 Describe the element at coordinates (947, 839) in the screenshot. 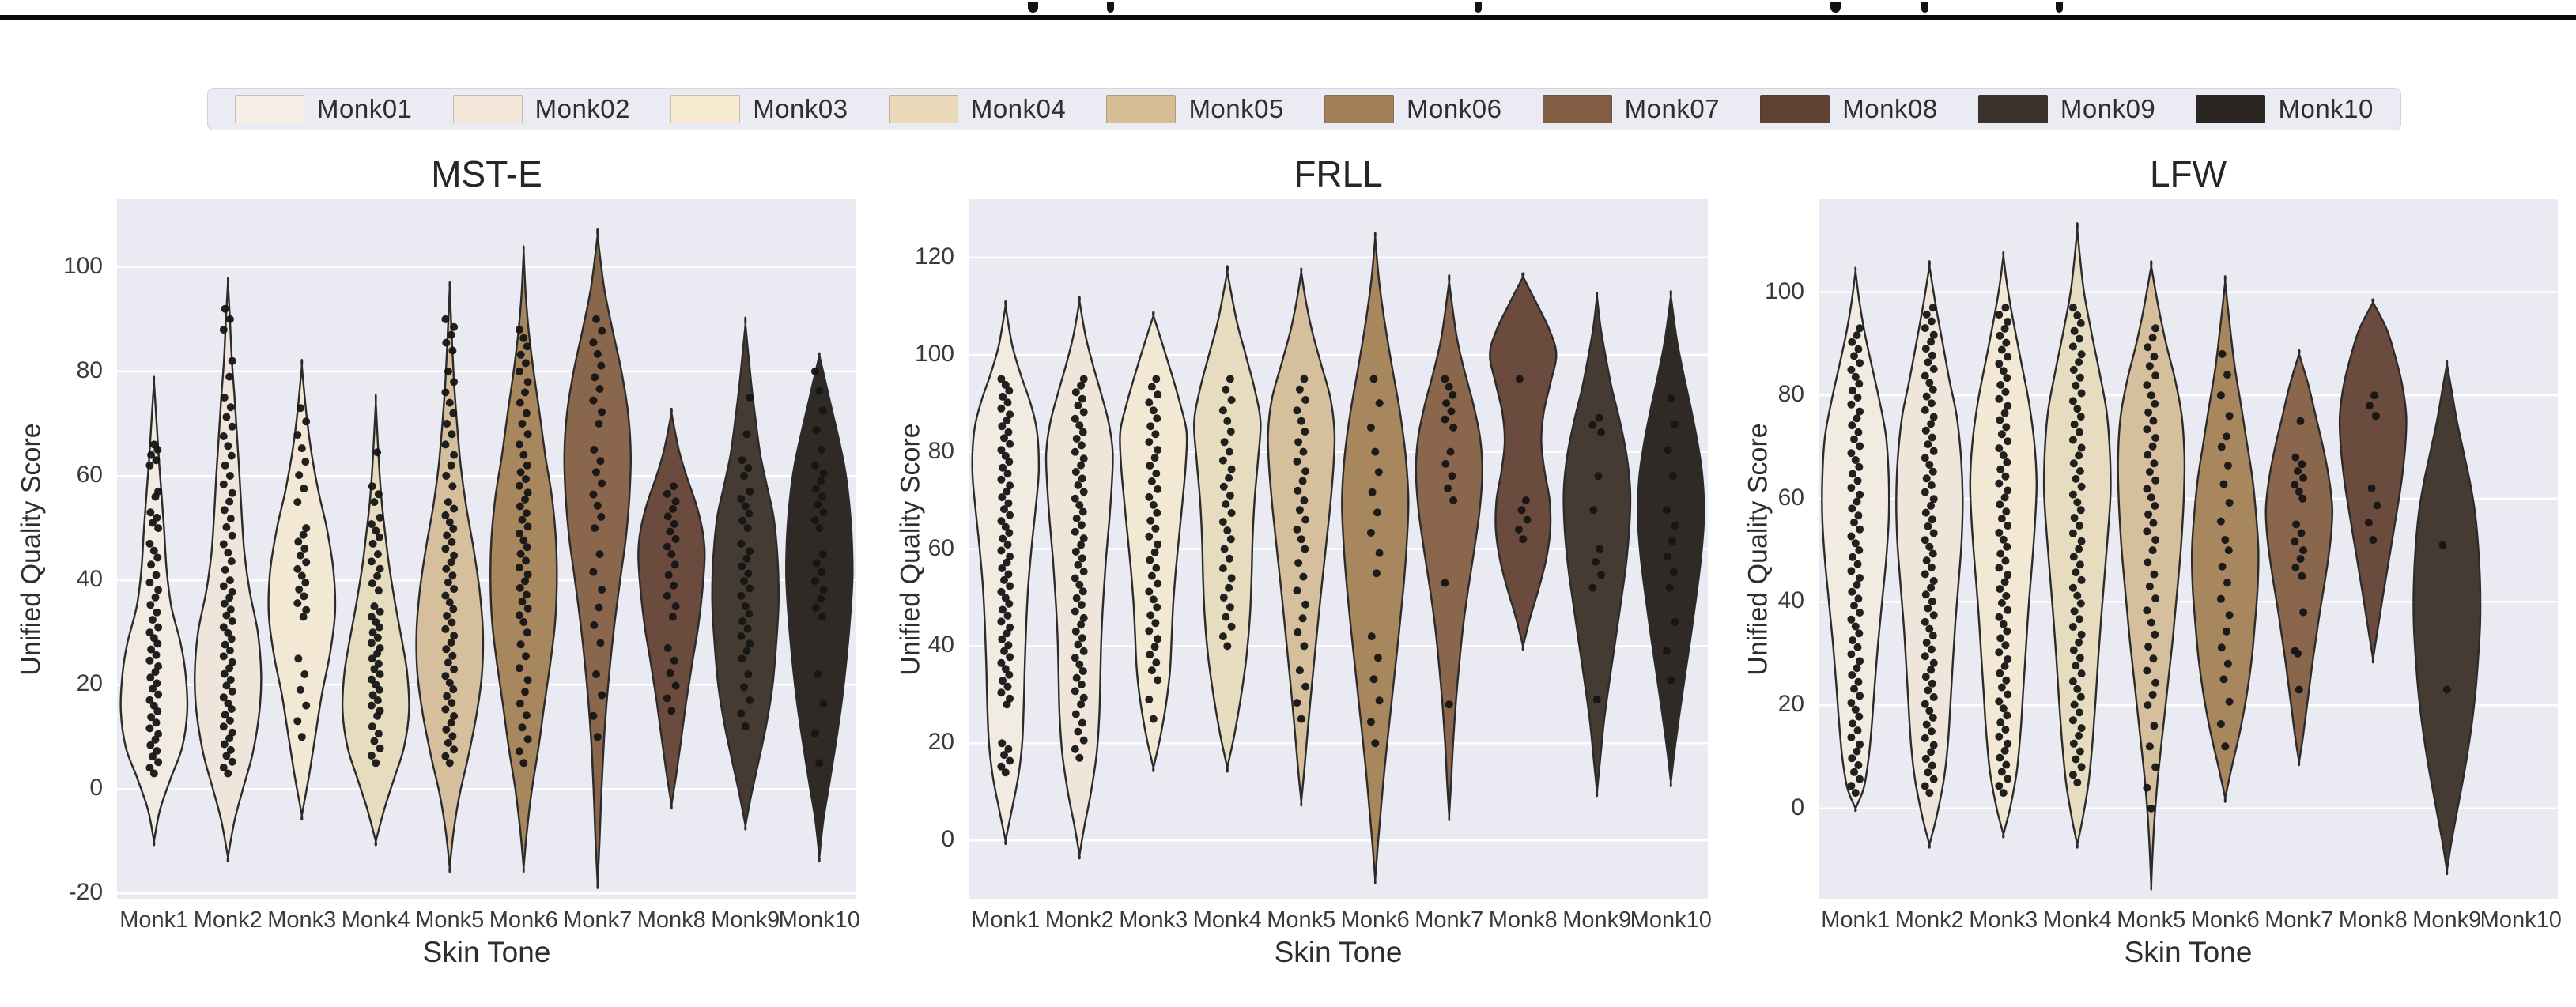

I see `y-tick-label: 0` at that location.